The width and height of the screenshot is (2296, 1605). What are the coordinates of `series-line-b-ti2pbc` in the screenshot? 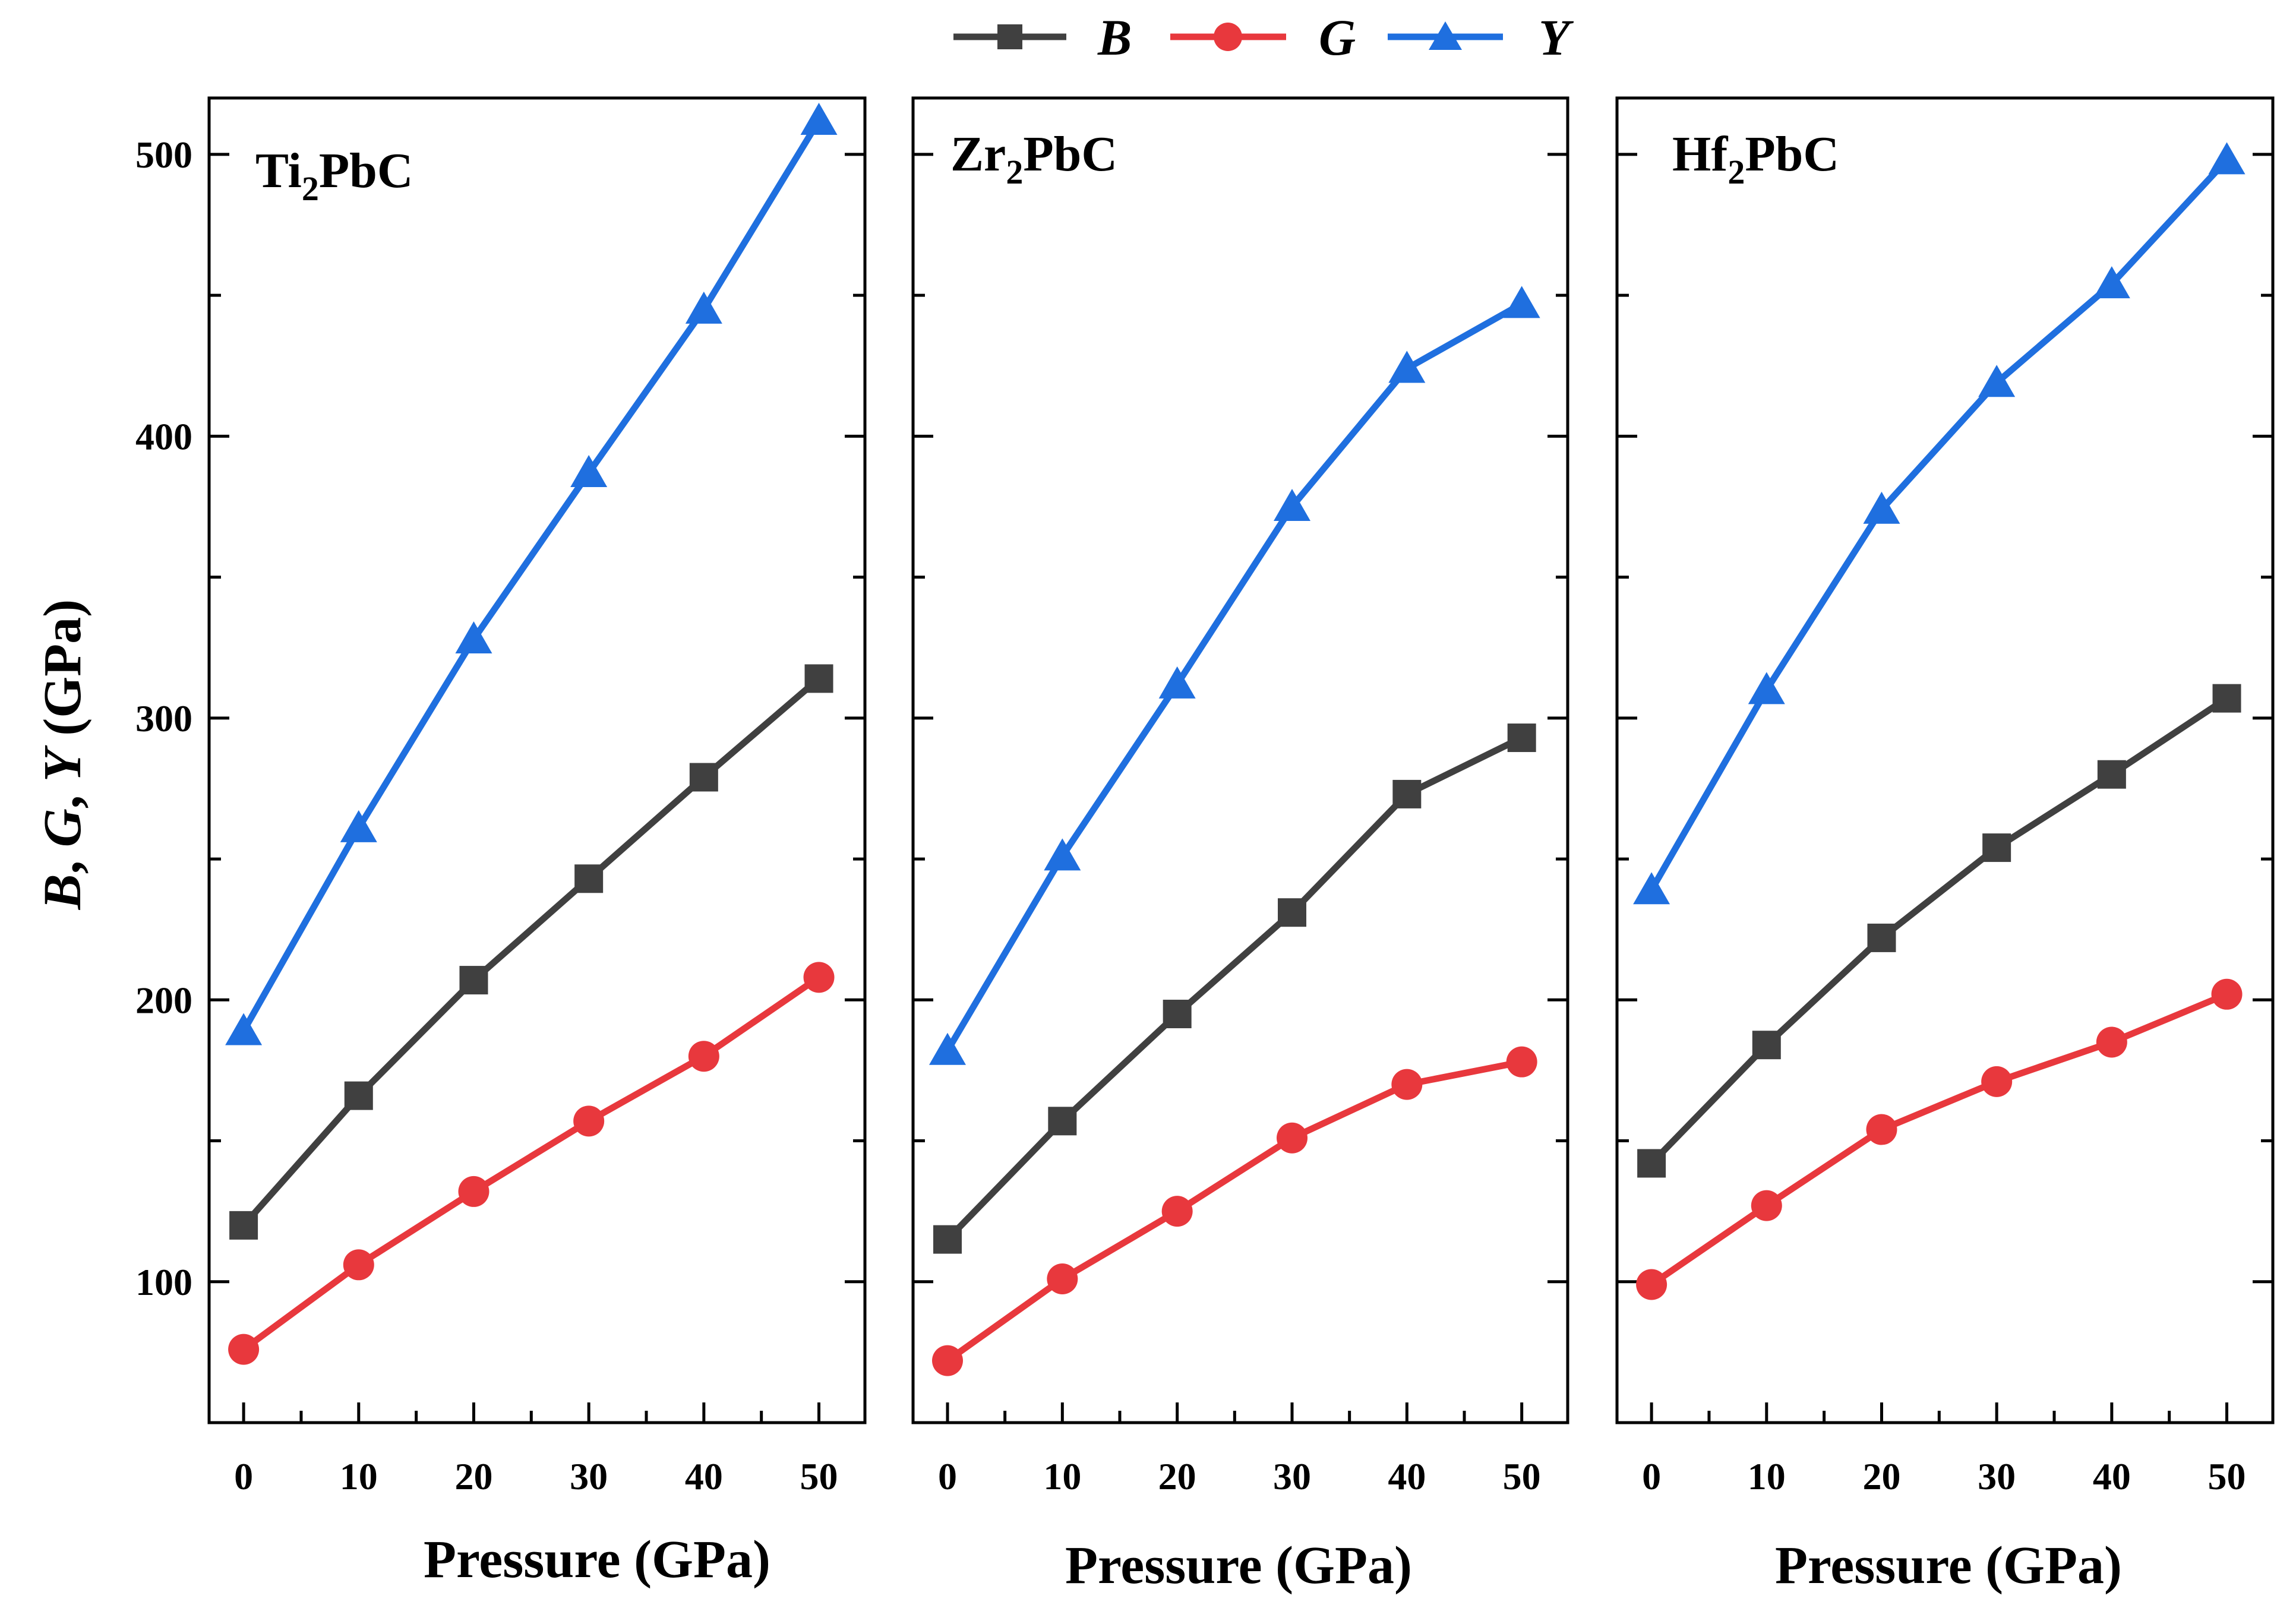 It's located at (532, 952).